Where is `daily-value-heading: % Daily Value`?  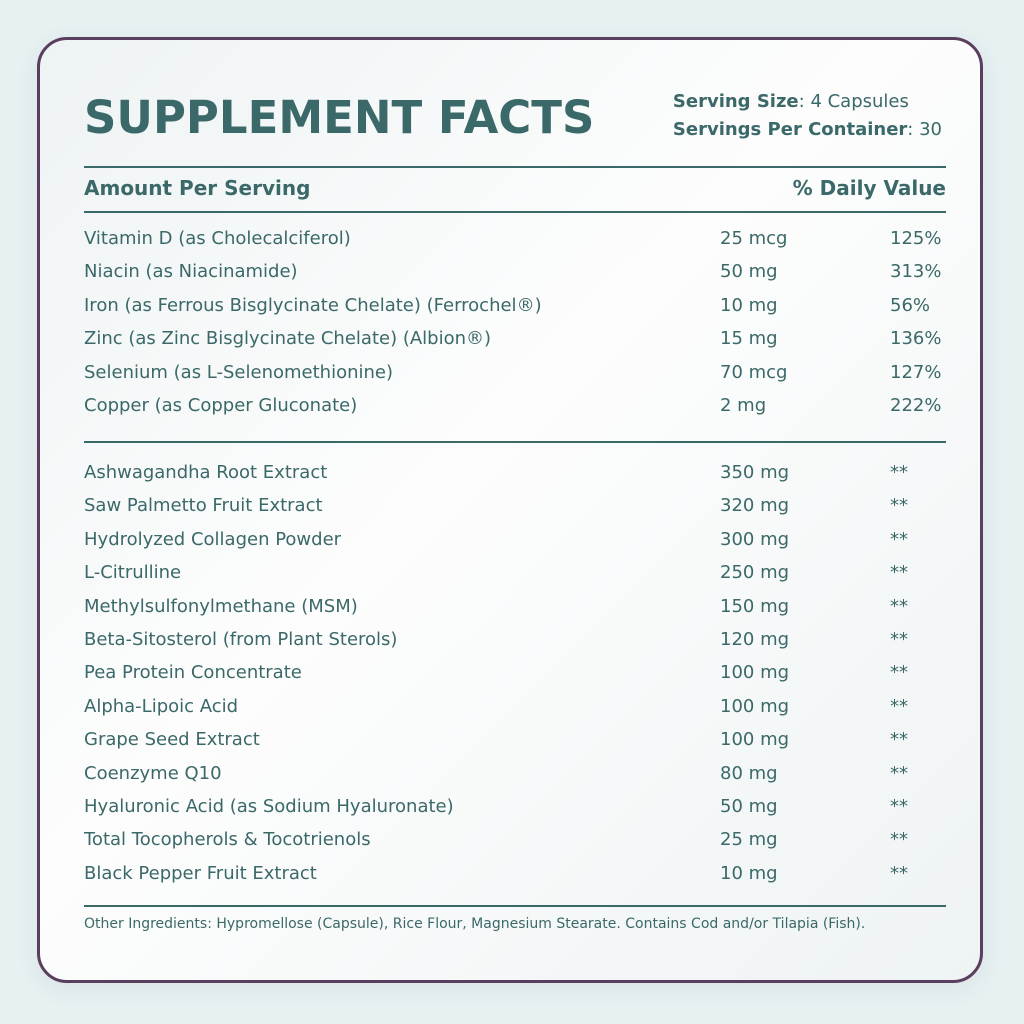
daily-value-heading: % Daily Value is located at coordinates (869, 188).